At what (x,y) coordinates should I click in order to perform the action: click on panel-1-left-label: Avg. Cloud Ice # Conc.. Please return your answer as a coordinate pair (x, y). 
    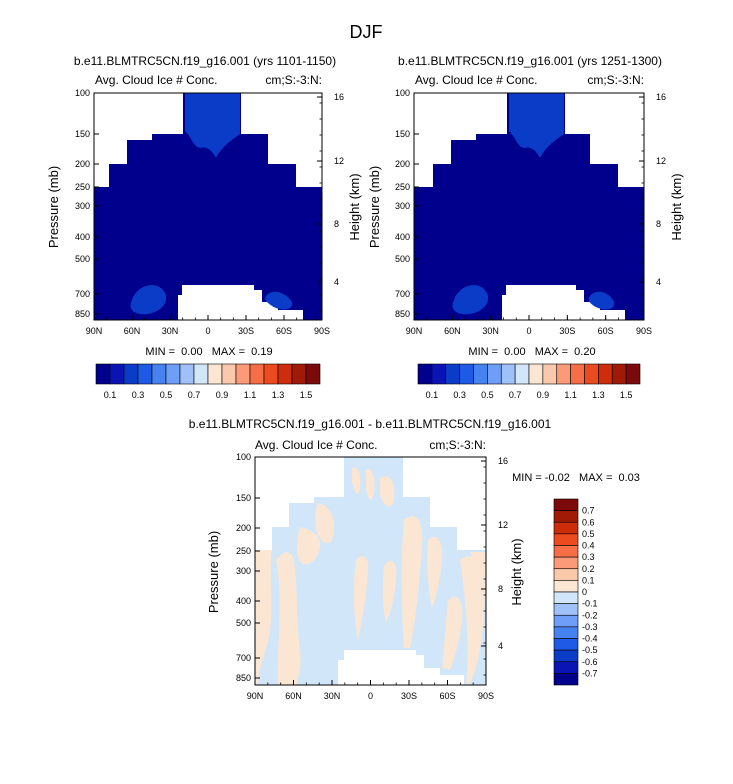
    Looking at the image, I should click on (156, 80).